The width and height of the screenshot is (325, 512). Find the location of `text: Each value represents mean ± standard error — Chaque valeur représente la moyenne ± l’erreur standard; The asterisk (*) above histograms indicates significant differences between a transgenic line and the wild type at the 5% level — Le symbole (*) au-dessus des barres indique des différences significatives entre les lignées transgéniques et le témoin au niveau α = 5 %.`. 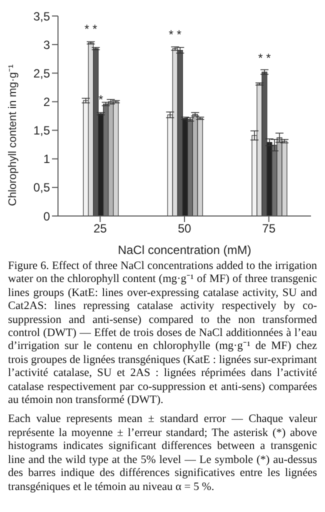

text: Each value represents mean ± standard error — Chaque valeur représente la moyenne ± l’erreur standard; The asterisk (*) above histograms indicates significant differences between a transgenic line and the wild type at the 5% level — Le symbole (*) au-dessus des barres indique des différences significatives entre les lignées transgéniques et le témoin au niveau α = 5 %. is located at coordinates (162, 452).